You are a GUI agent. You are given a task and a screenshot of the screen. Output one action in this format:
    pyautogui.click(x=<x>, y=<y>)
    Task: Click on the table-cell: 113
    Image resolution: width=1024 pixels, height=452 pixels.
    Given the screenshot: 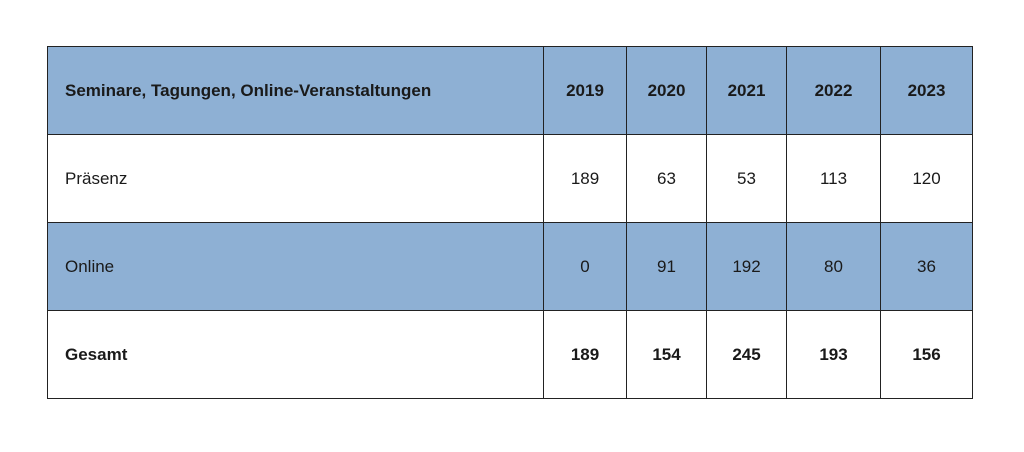 What is the action you would take?
    pyautogui.click(x=833, y=178)
    